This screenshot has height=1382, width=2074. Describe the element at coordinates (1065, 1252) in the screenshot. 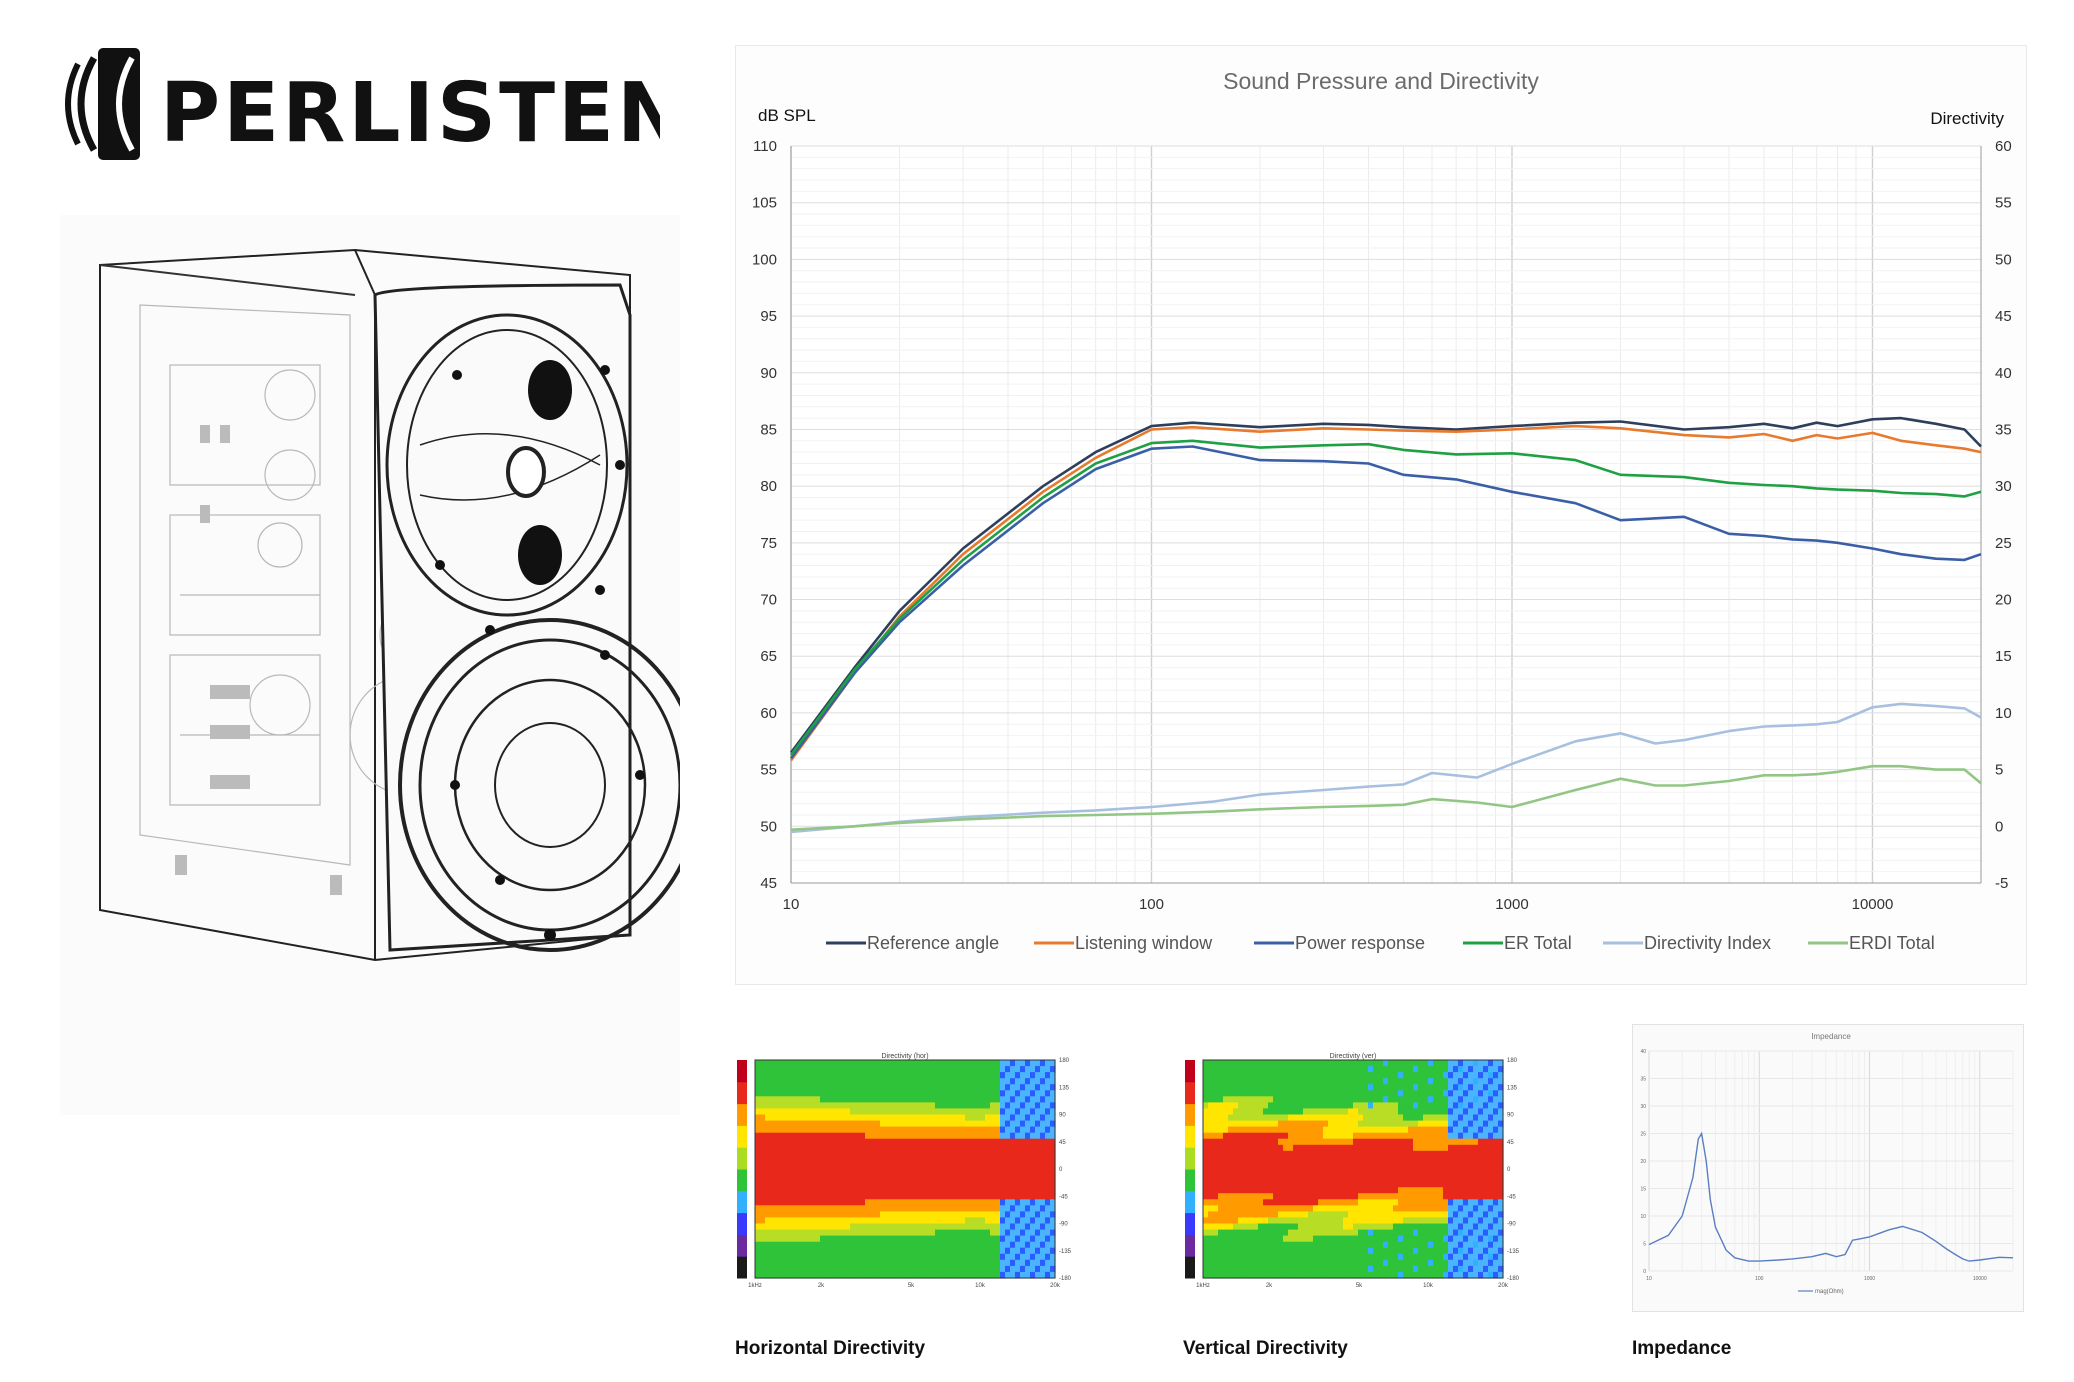

I see `heatmap-y-tick: -135` at that location.